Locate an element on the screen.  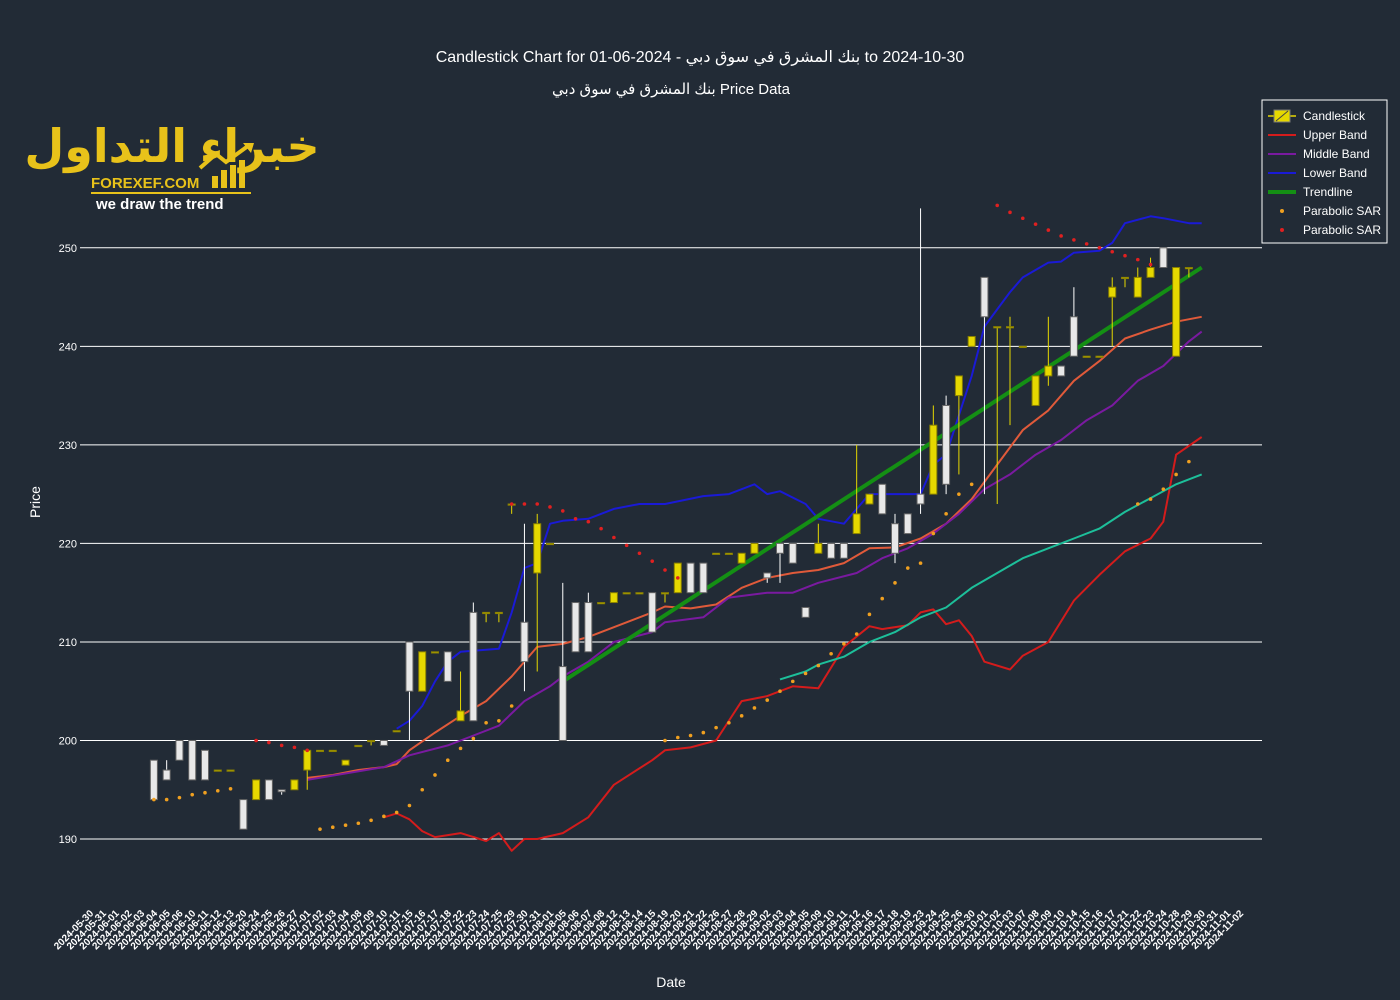
legend-item-3: Lower Band is located at coordinates (1317, 173).